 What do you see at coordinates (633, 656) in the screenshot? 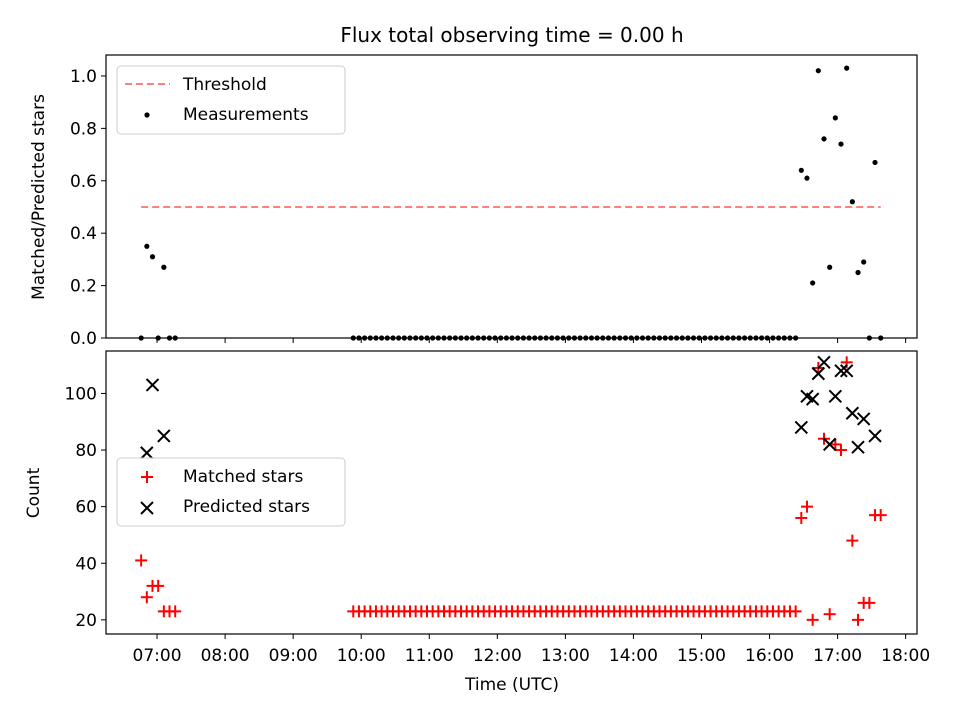
I see `x-tick-label: 14:00` at bounding box center [633, 656].